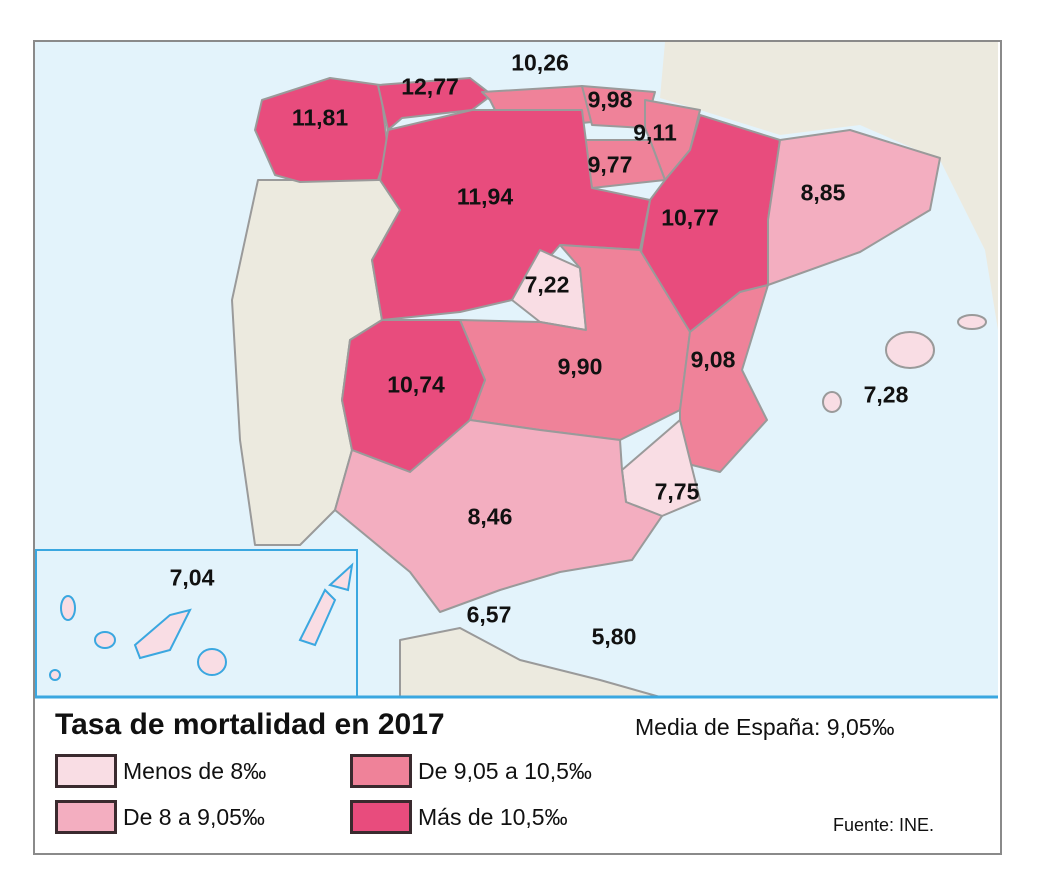  Describe the element at coordinates (489, 614) in the screenshot. I see `label-ceuta: 6,57` at that location.